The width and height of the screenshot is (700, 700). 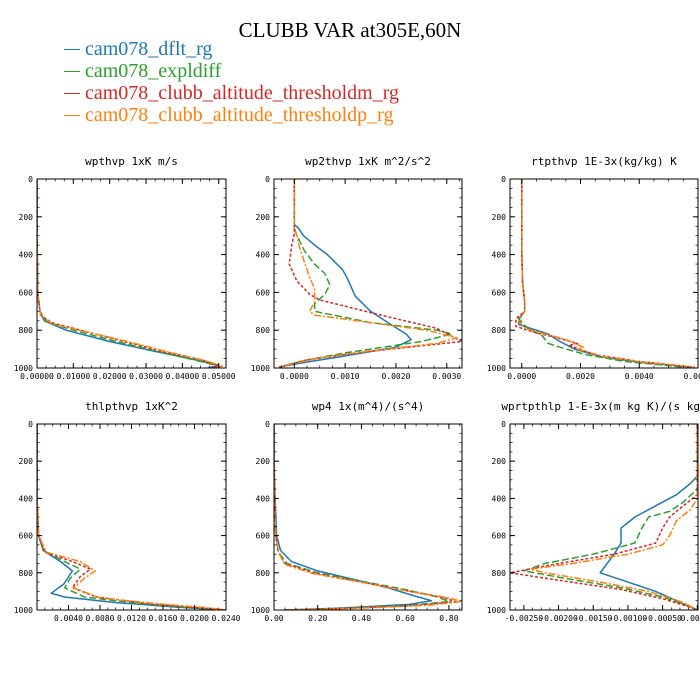 I want to click on x-tick-label: -0.00250, so click(x=524, y=618).